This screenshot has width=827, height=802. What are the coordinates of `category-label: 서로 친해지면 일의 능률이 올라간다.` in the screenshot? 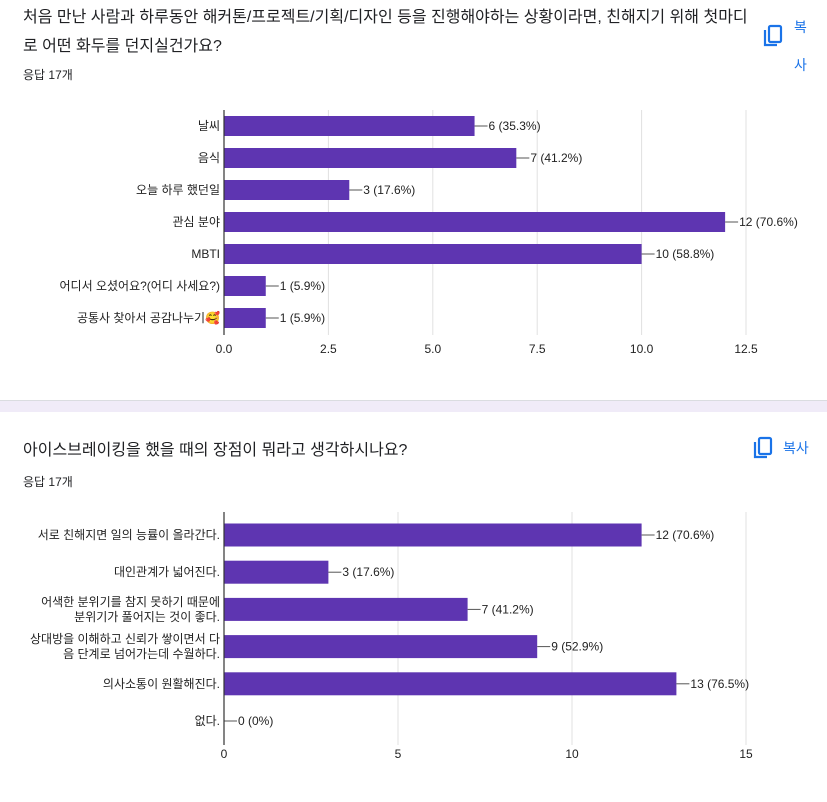 It's located at (129, 535).